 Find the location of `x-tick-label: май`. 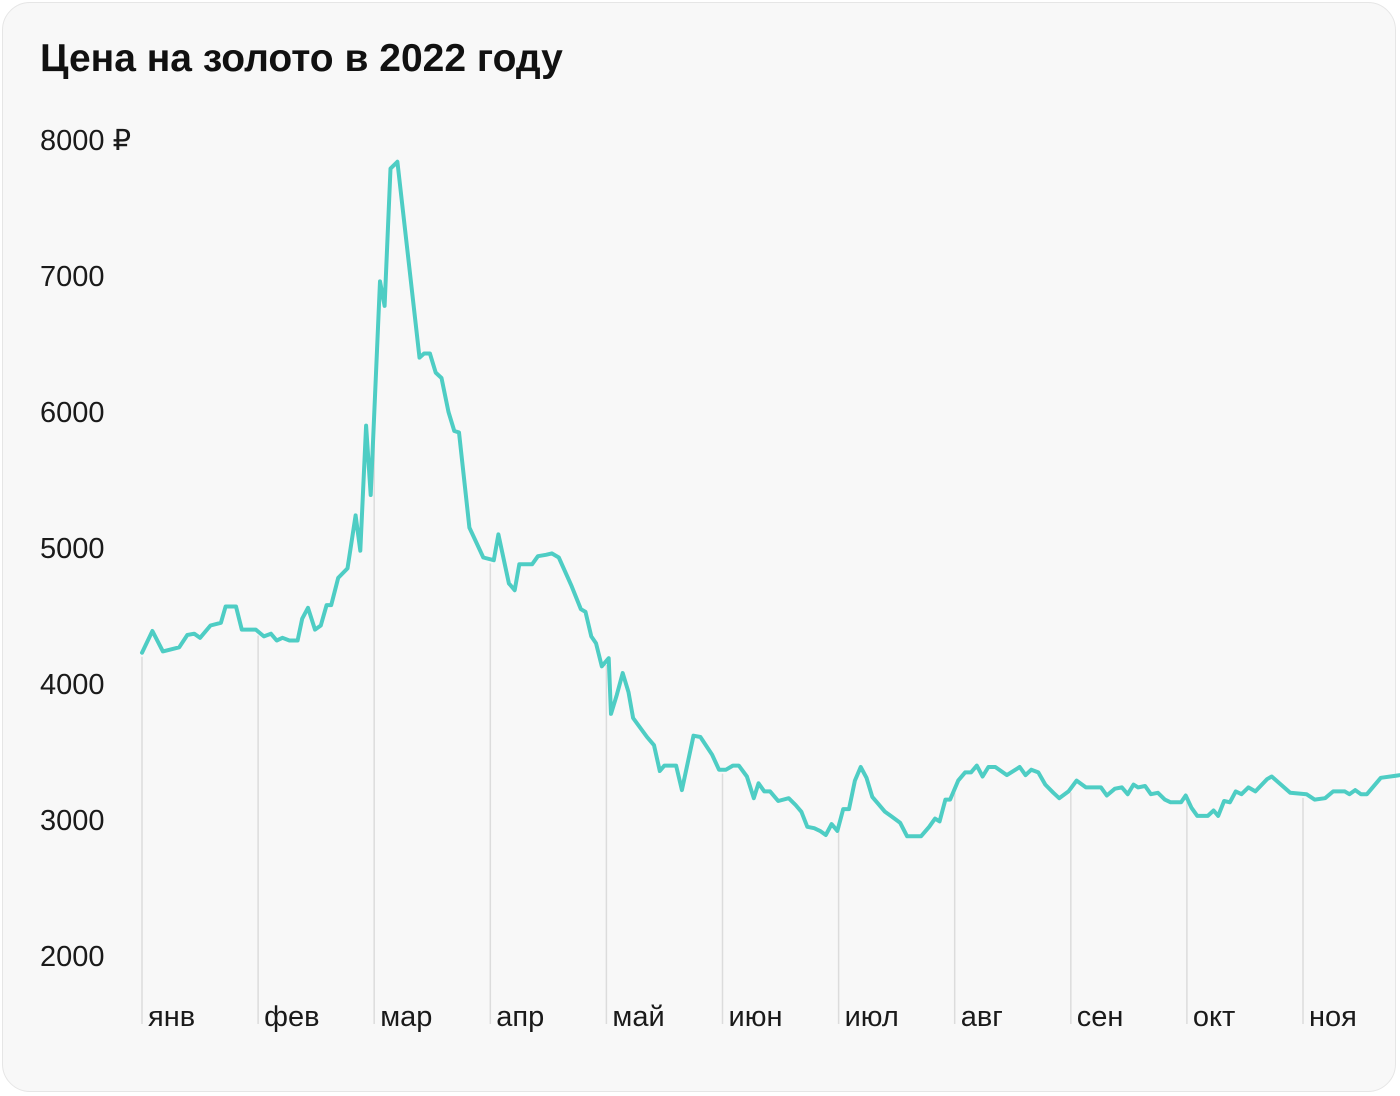

x-tick-label: май is located at coordinates (638, 1017).